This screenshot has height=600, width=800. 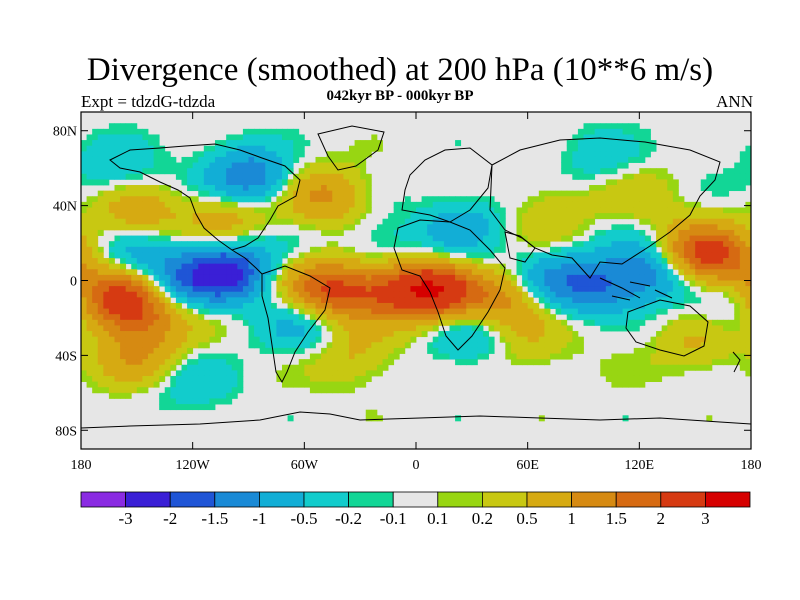 What do you see at coordinates (437, 518) in the screenshot?
I see `colorbar-label: 0.1` at bounding box center [437, 518].